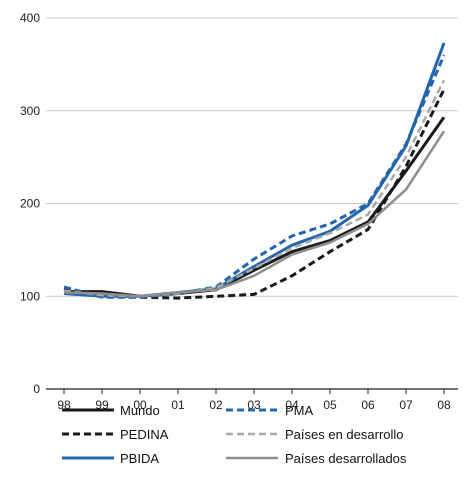 The height and width of the screenshot is (496, 466). I want to click on legend-label: Países desarrollados, so click(346, 458).